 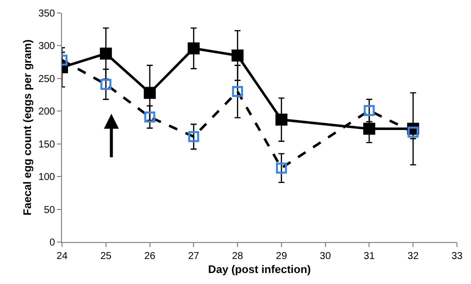 What do you see at coordinates (47, 46) in the screenshot?
I see `y-tick-label: 300` at bounding box center [47, 46].